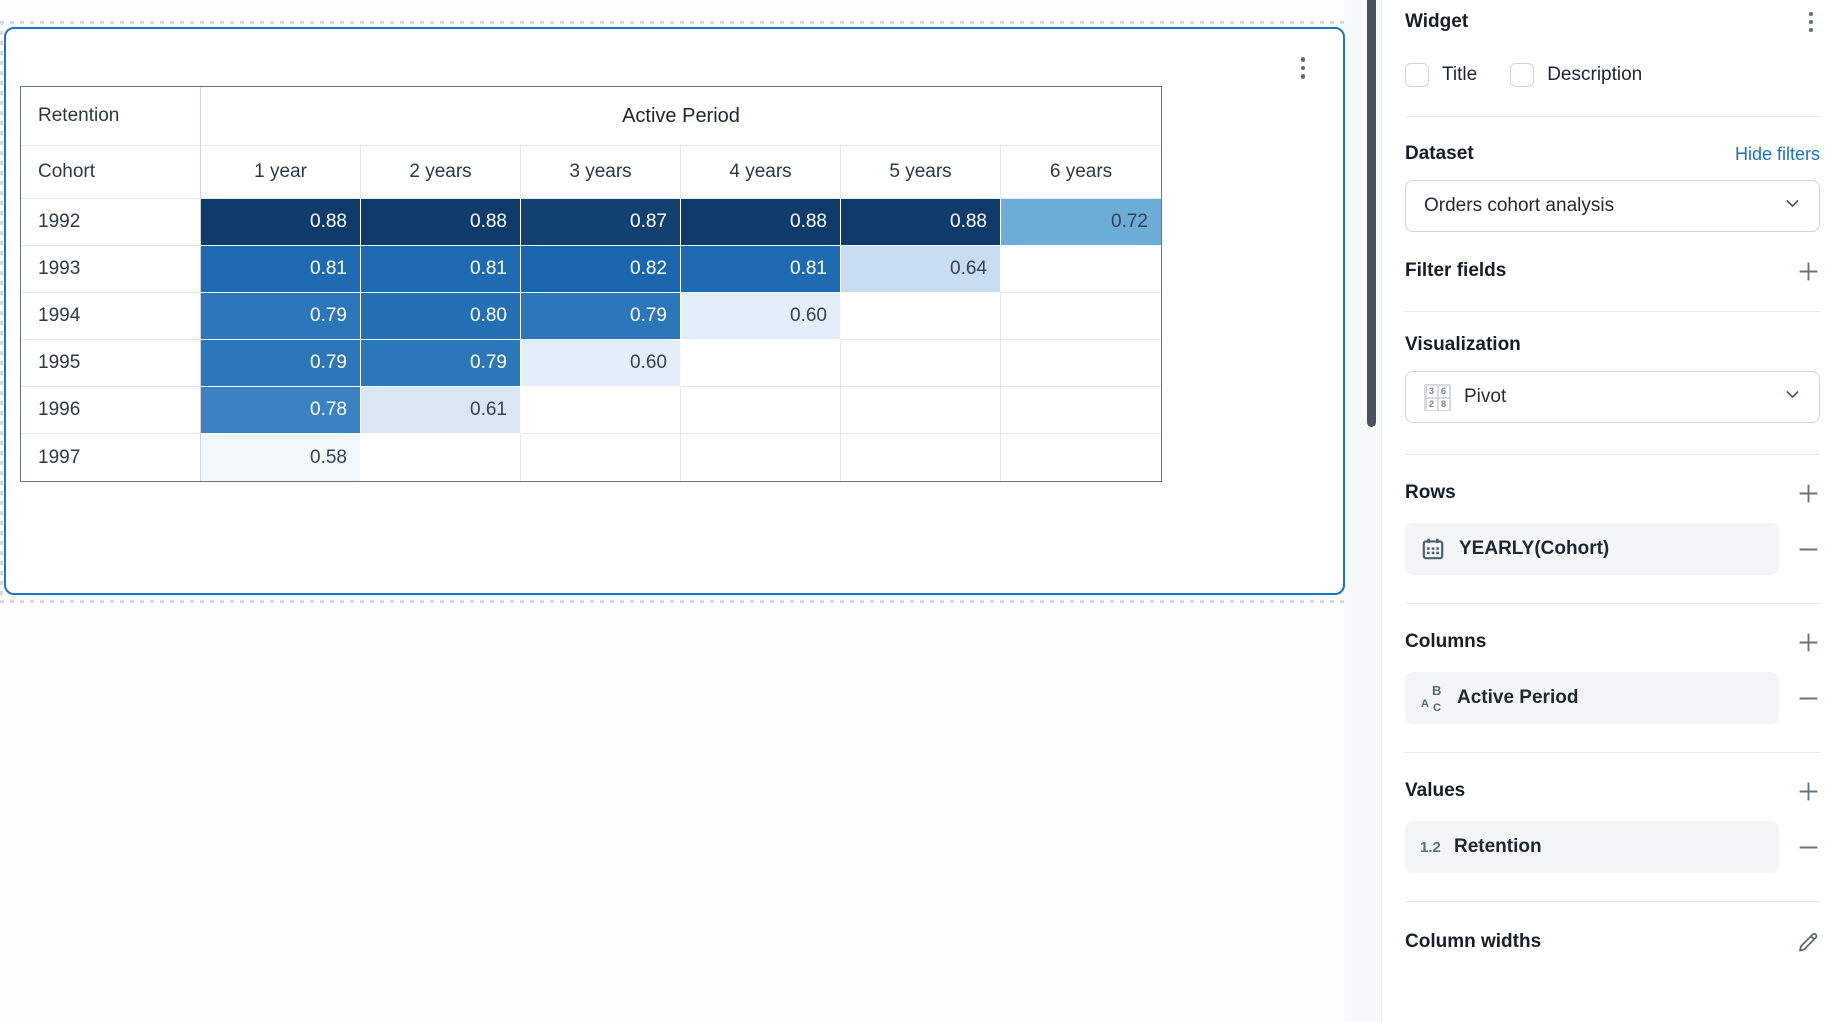  I want to click on pivot-cell: 0.80, so click(441, 316).